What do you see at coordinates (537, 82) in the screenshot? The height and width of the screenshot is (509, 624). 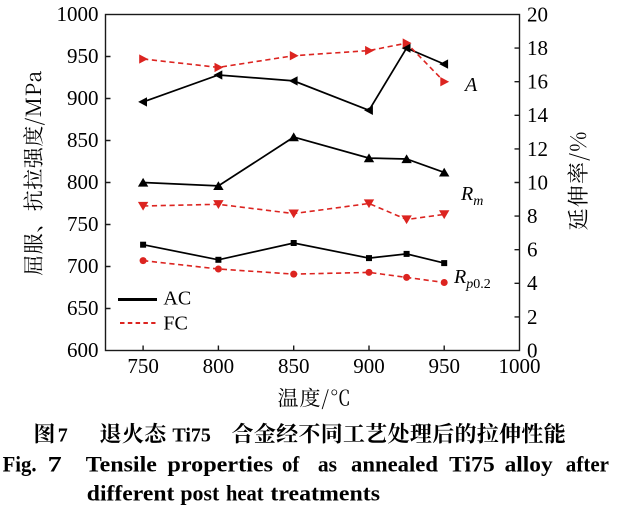 I see `svg-text: 16` at bounding box center [537, 82].